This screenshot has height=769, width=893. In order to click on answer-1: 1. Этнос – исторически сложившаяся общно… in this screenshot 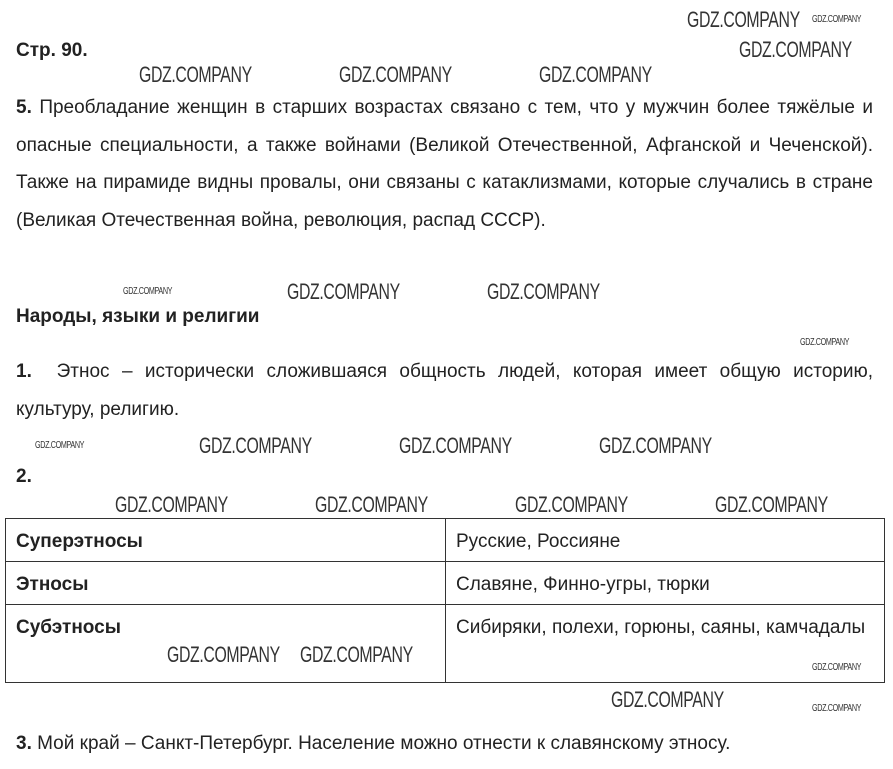, I will do `click(444, 390)`.